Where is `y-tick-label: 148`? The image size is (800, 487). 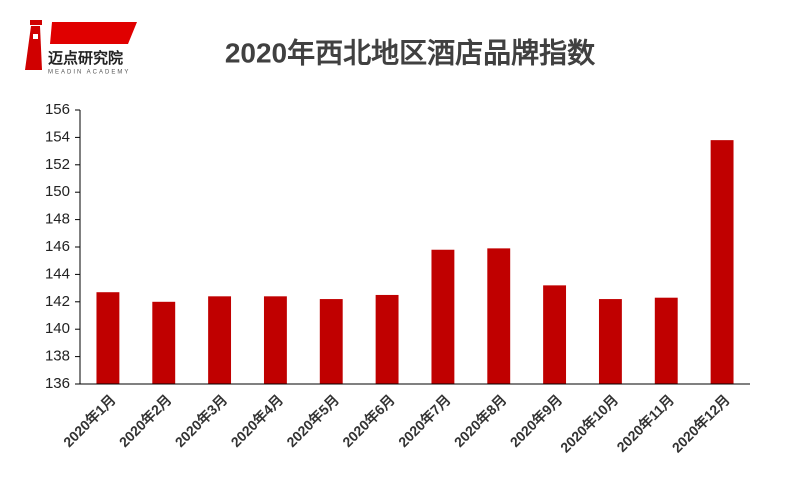
y-tick-label: 148 is located at coordinates (57, 219).